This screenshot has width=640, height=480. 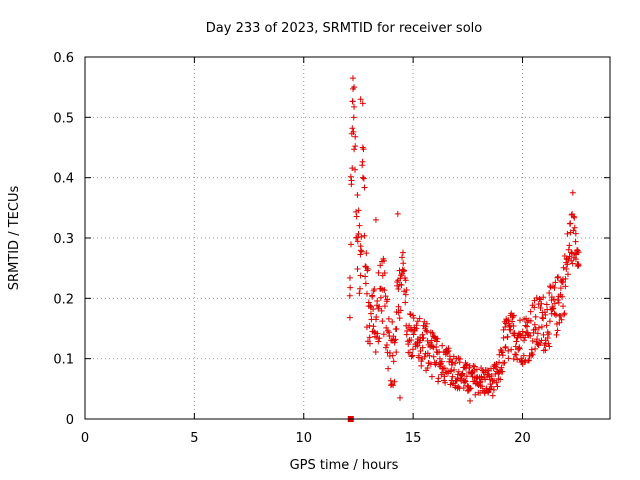 I want to click on x-tick-label: 5, so click(x=194, y=438).